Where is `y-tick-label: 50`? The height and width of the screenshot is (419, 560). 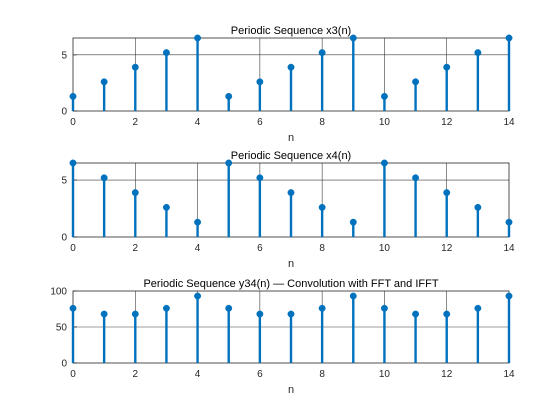 y-tick-label: 50 is located at coordinates (62, 328).